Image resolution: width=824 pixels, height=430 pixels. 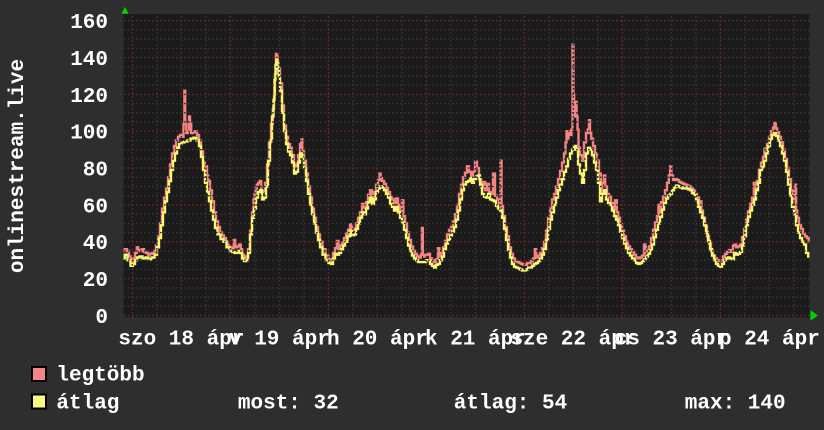 I want to click on svg-text: 20, so click(x=95, y=281).